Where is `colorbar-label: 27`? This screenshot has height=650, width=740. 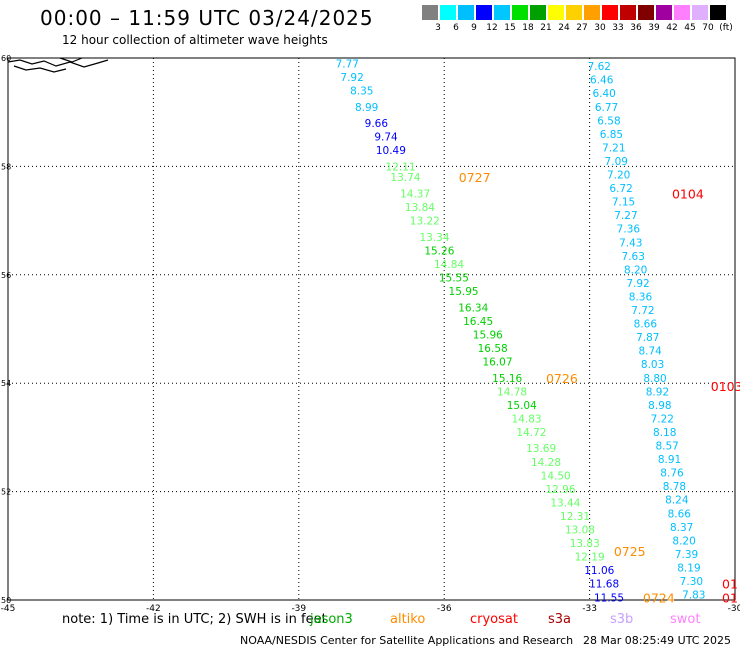 colorbar-label: 27 is located at coordinates (582, 28).